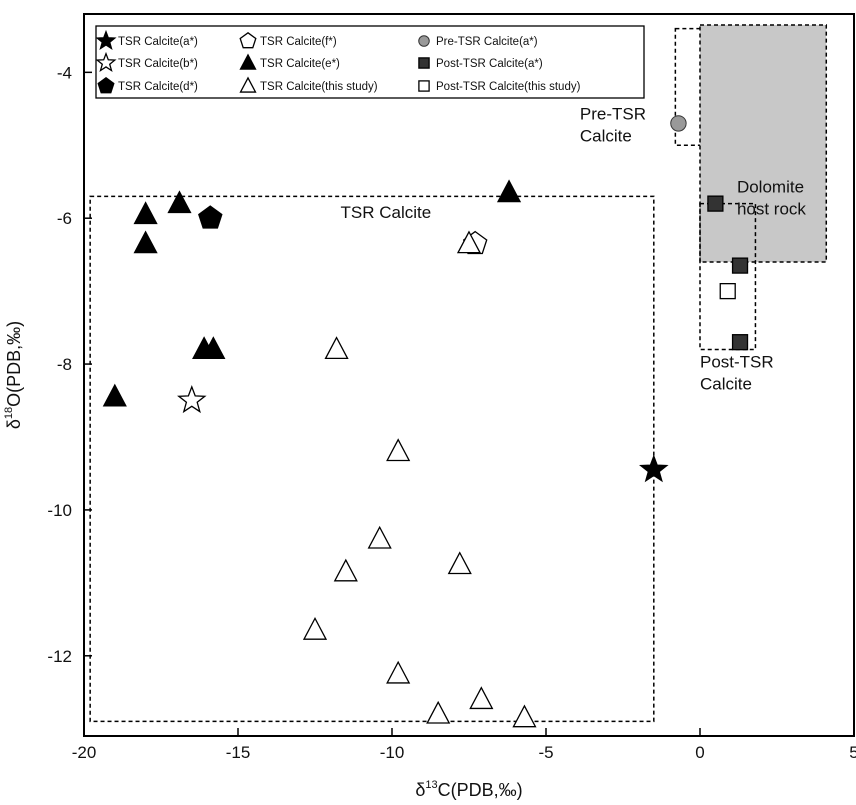 The height and width of the screenshot is (805, 856). I want to click on legend-marker-tsr-calcite-f, so click(248, 40).